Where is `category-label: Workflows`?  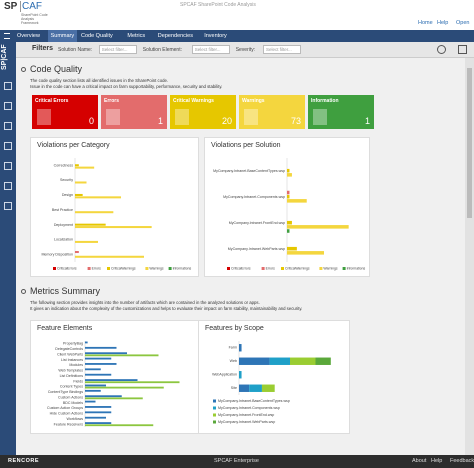
category-label: Workflows is located at coordinates (74, 419).